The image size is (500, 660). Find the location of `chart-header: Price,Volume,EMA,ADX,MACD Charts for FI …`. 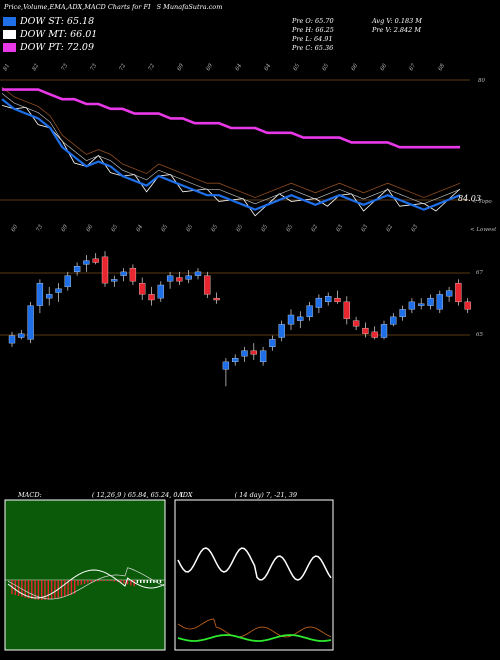

chart-header: Price,Volume,EMA,ADX,MACD Charts for FI … is located at coordinates (113, 7).